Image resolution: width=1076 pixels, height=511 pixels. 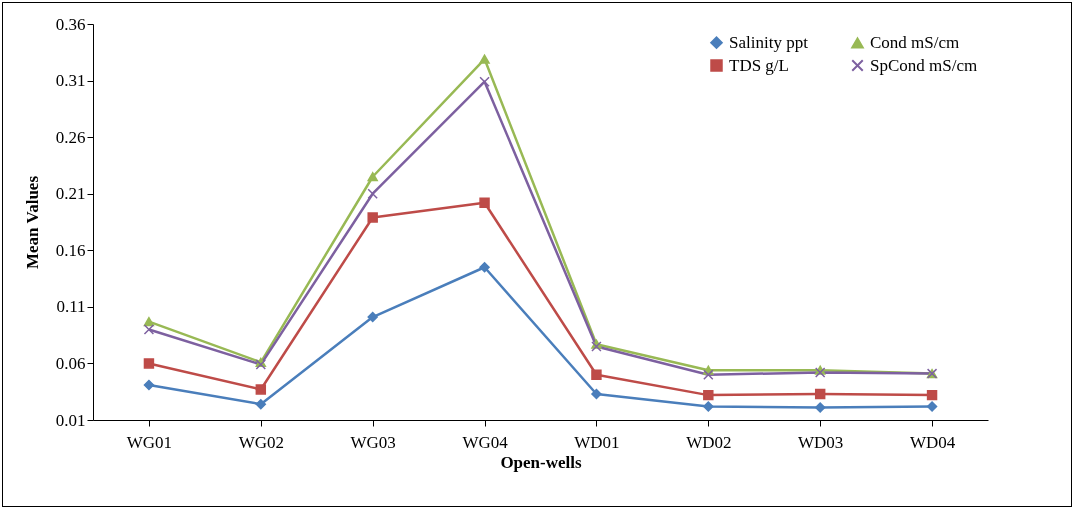 I want to click on legend-label: TDS g/L, so click(x=759, y=65).